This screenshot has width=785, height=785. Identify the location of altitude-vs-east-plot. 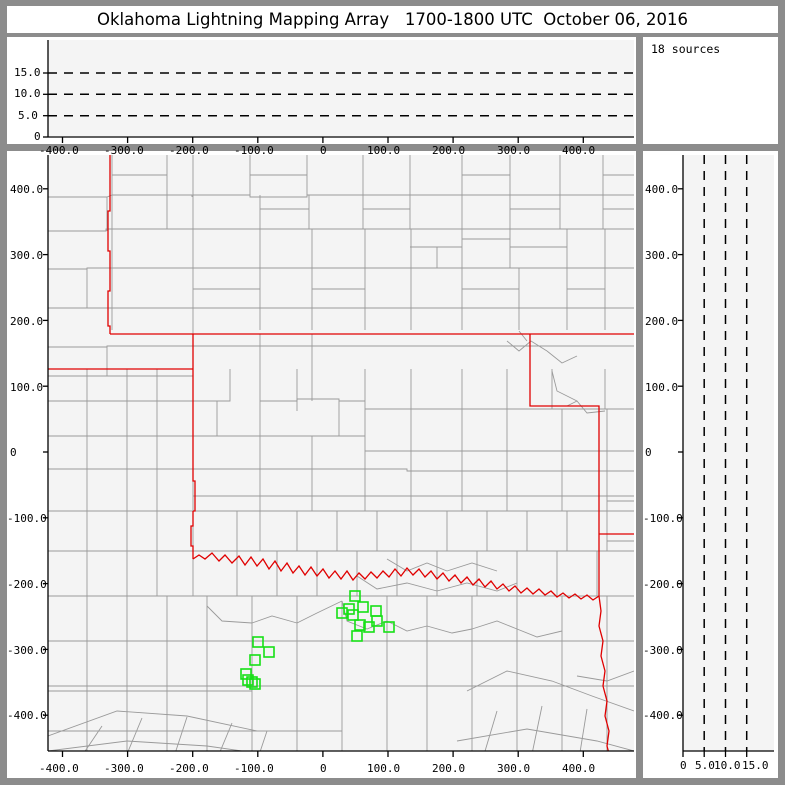
(321, 90).